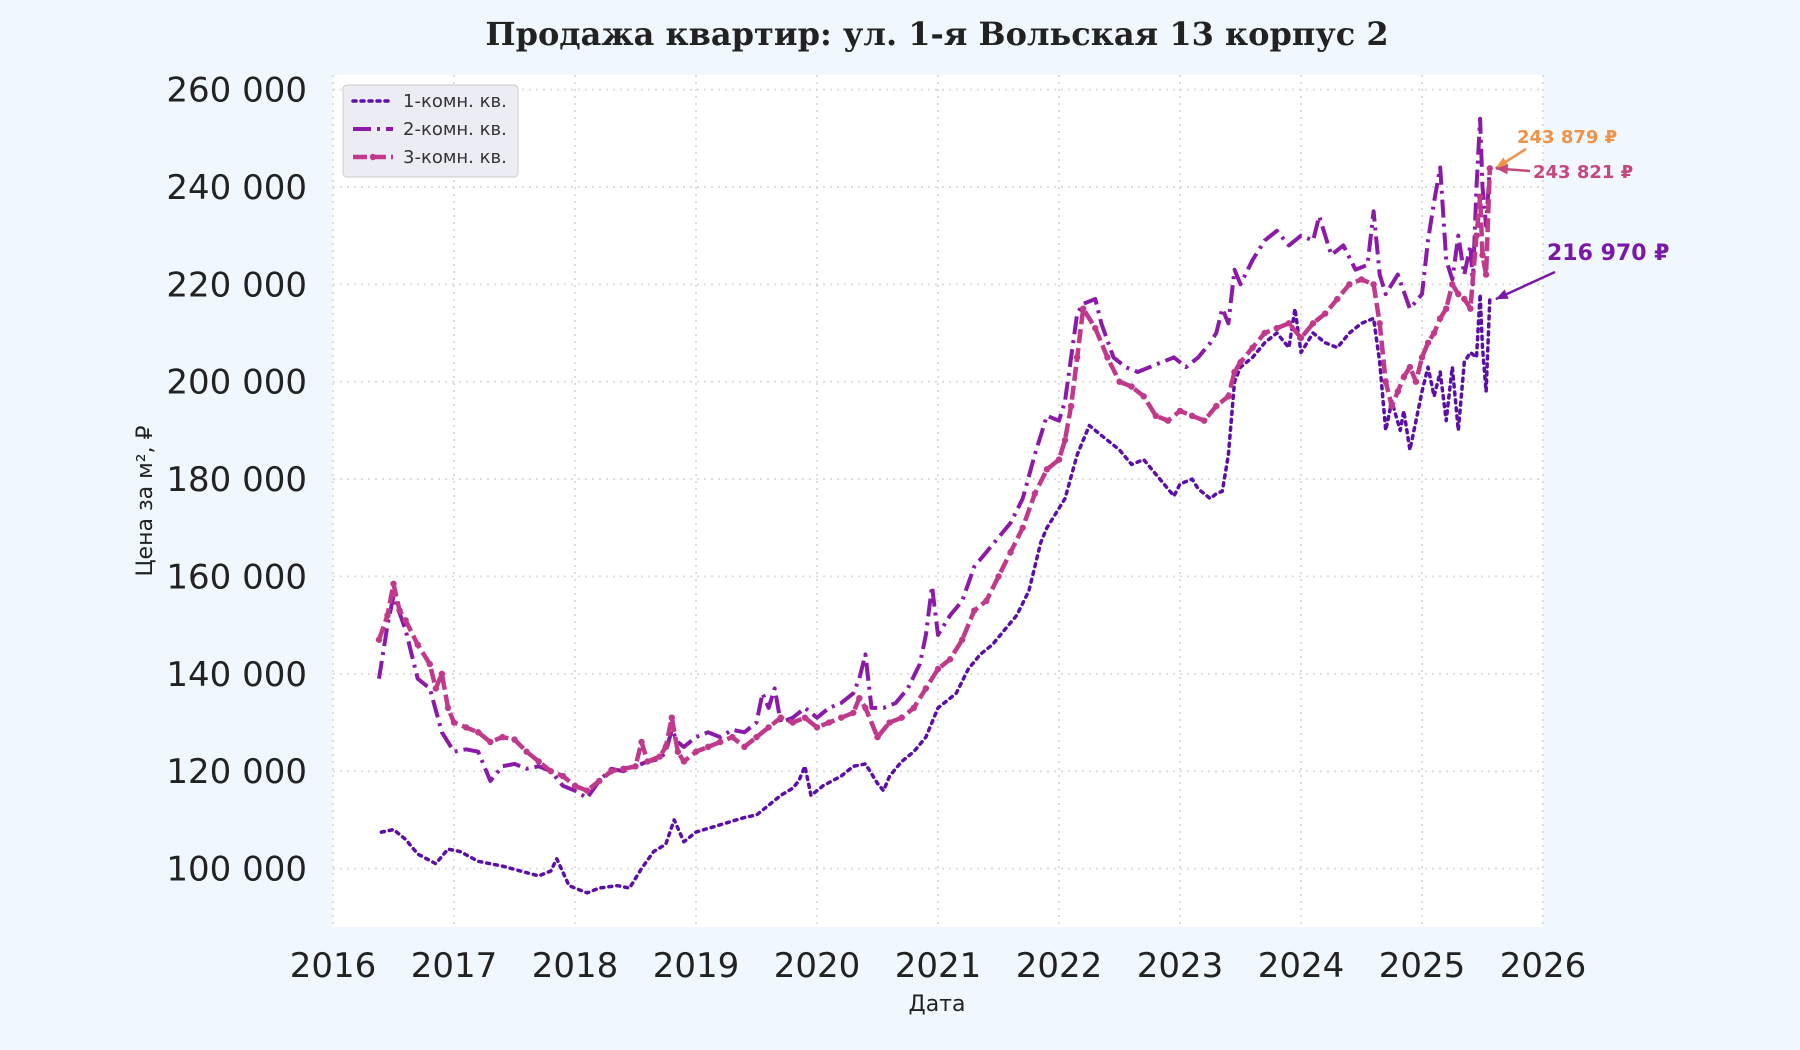 This screenshot has height=1050, width=1800. I want to click on x-tick-label: 2016, so click(333, 966).